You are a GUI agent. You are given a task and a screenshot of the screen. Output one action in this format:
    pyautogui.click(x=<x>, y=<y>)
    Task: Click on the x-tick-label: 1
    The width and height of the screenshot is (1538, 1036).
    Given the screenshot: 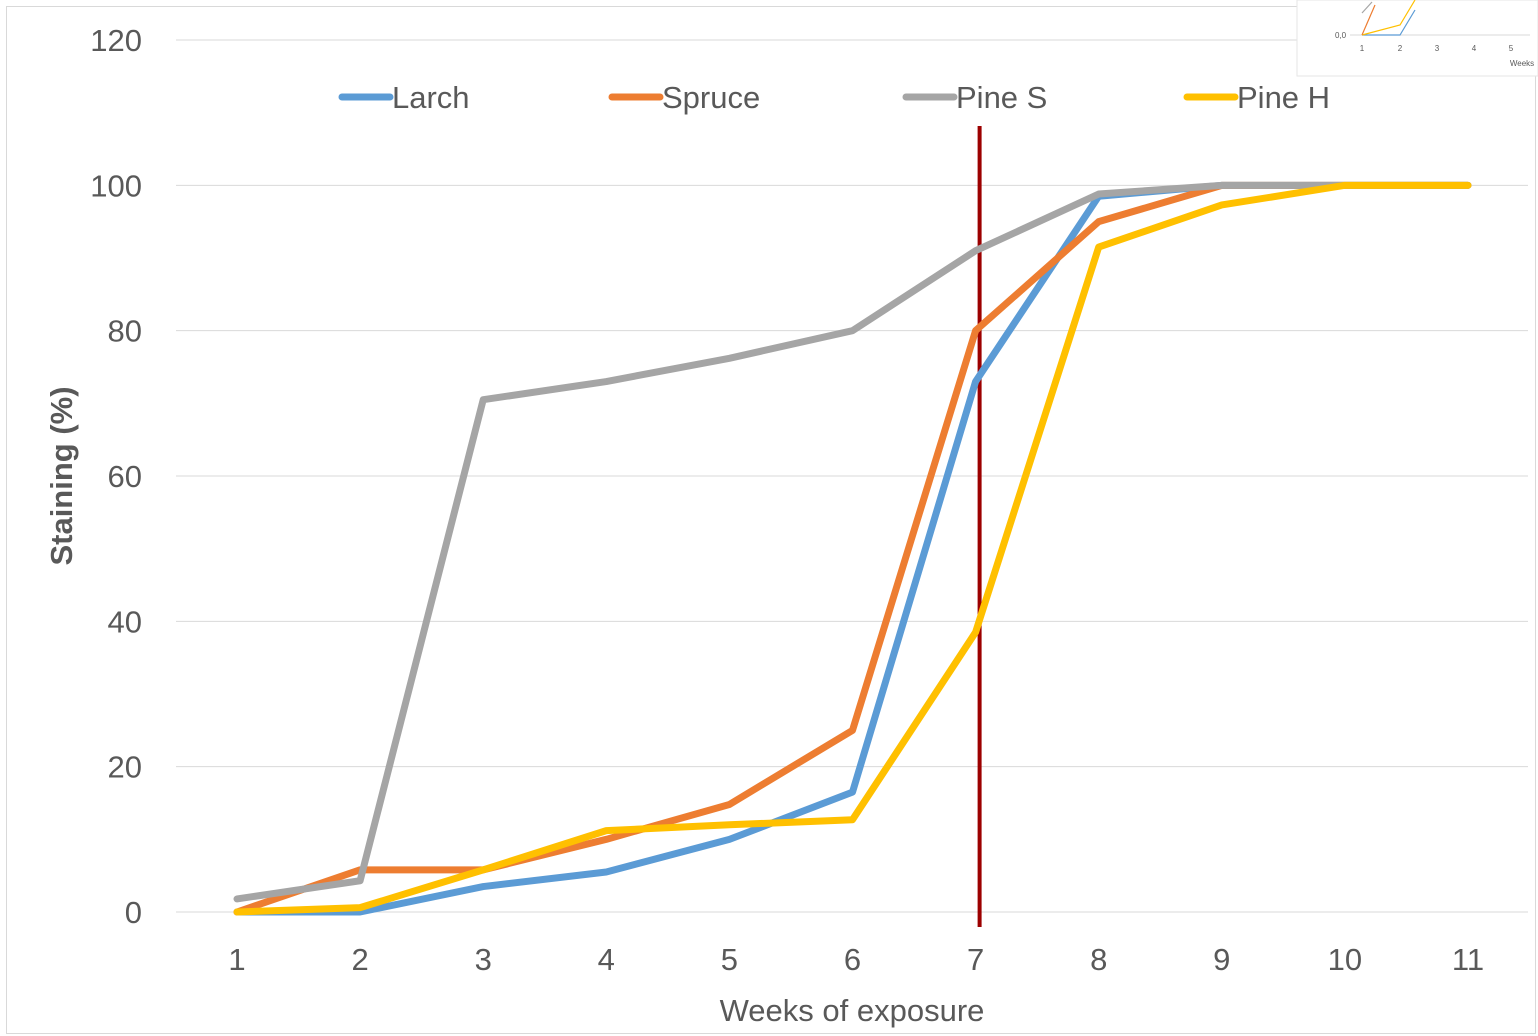 What is the action you would take?
    pyautogui.click(x=236, y=959)
    